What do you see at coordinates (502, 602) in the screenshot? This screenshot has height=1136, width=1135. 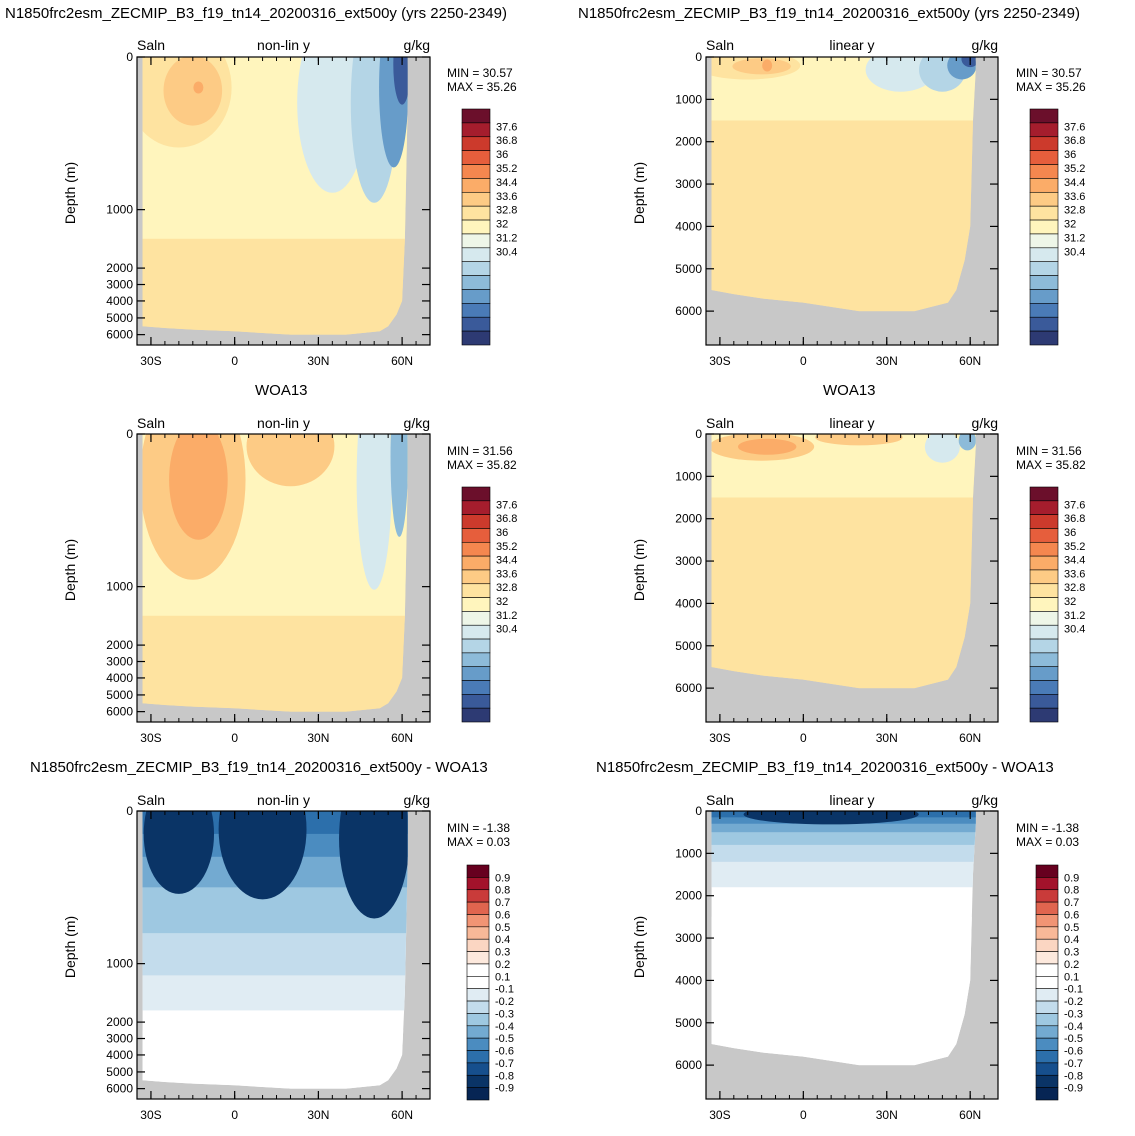 I see `colorbar-label: 32` at bounding box center [502, 602].